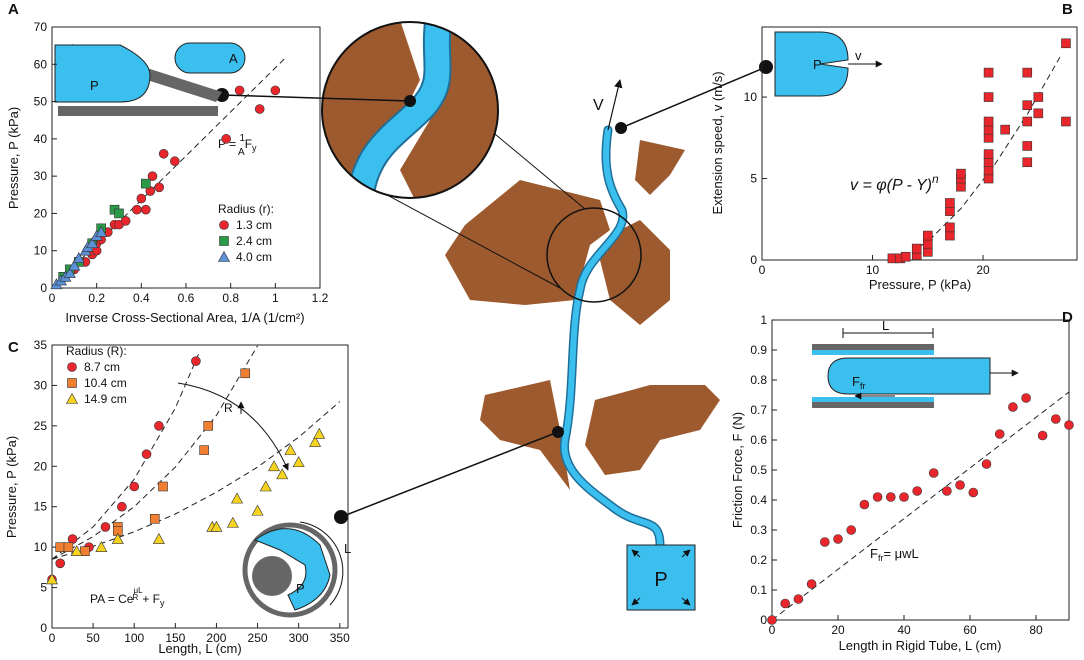 The image size is (1084, 660). Describe the element at coordinates (873, 399) in the screenshot. I see `tube-lining` at that location.